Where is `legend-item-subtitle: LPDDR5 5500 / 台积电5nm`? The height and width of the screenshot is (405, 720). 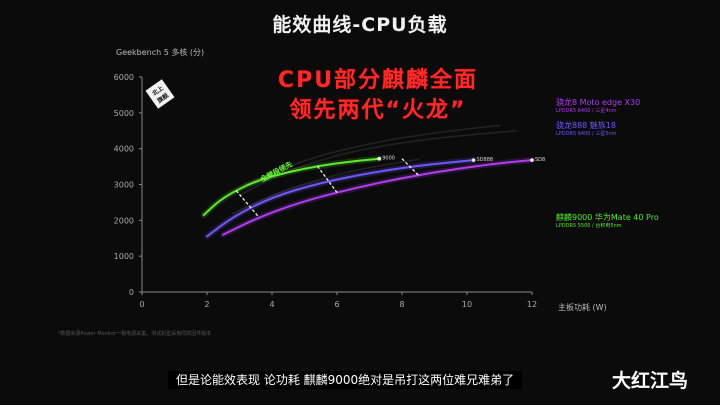
legend-item-subtitle: LPDDR5 5500 / 台积电5nm is located at coordinates (589, 226).